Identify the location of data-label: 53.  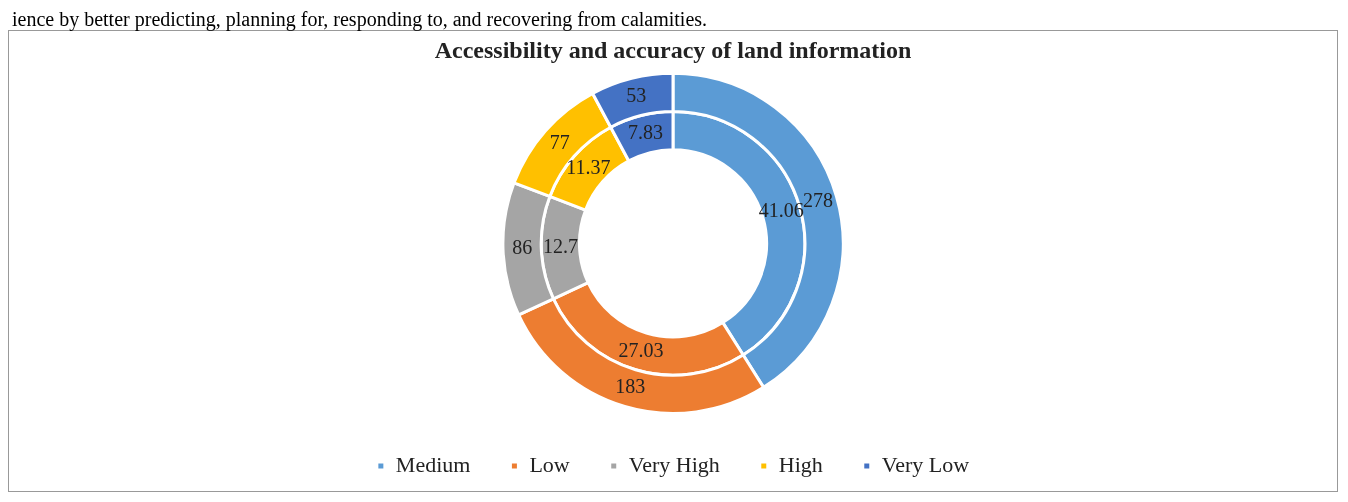
(636, 95).